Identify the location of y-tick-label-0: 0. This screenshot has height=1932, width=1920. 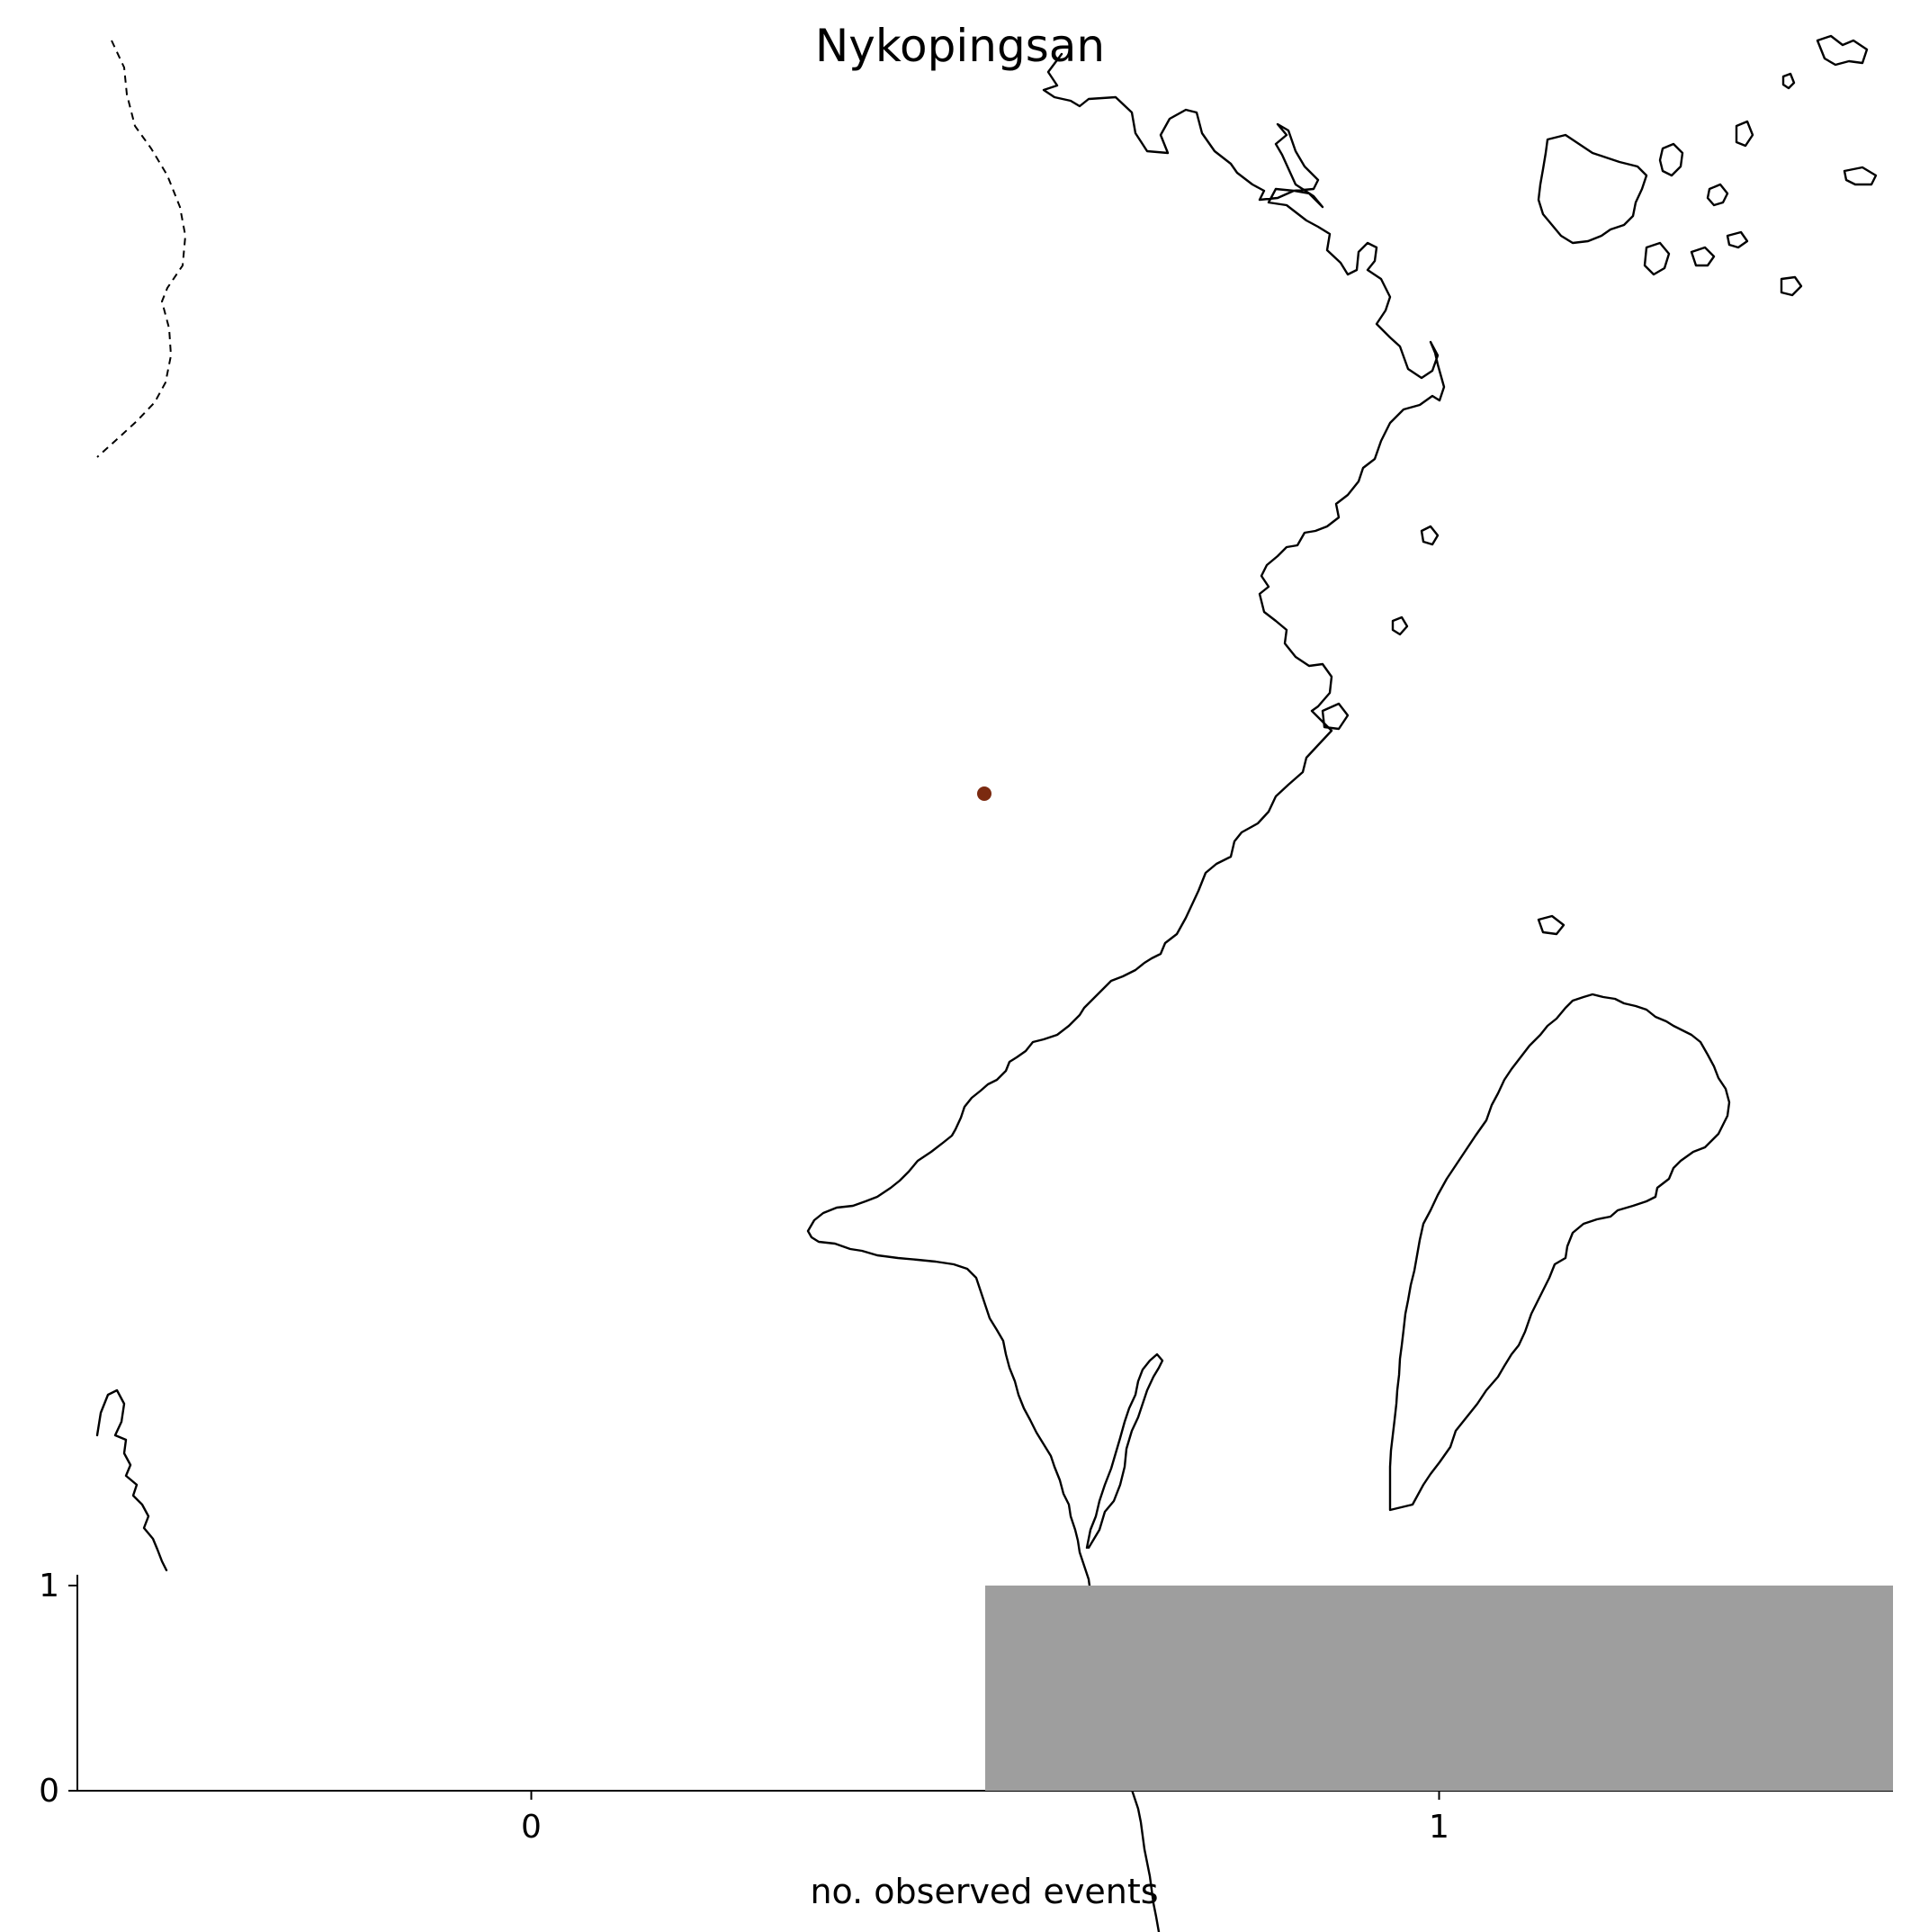
(49, 1791).